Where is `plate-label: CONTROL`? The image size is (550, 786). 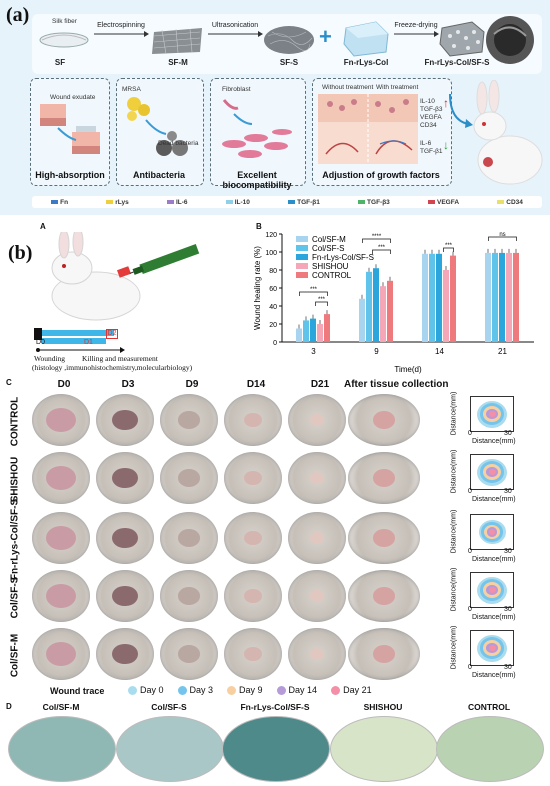 plate-label: CONTROL is located at coordinates (489, 707).